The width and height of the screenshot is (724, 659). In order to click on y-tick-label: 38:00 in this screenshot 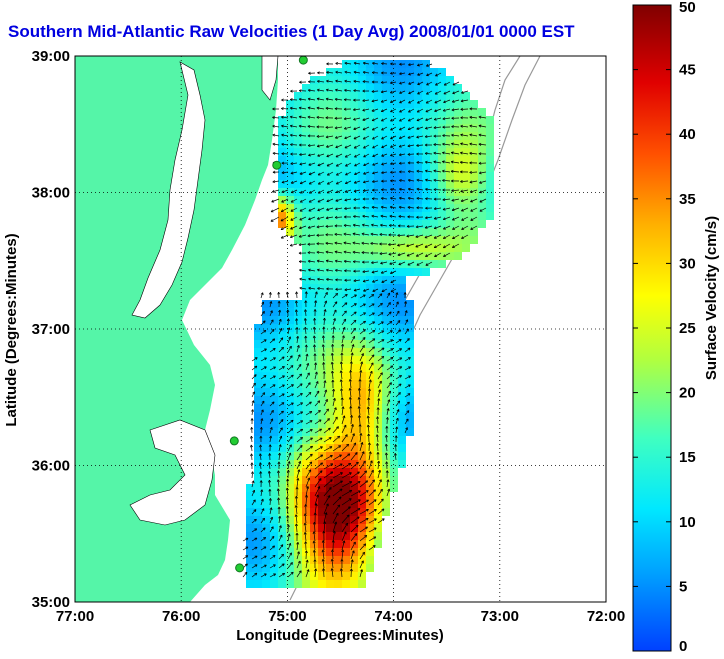, I will do `click(51, 193)`.